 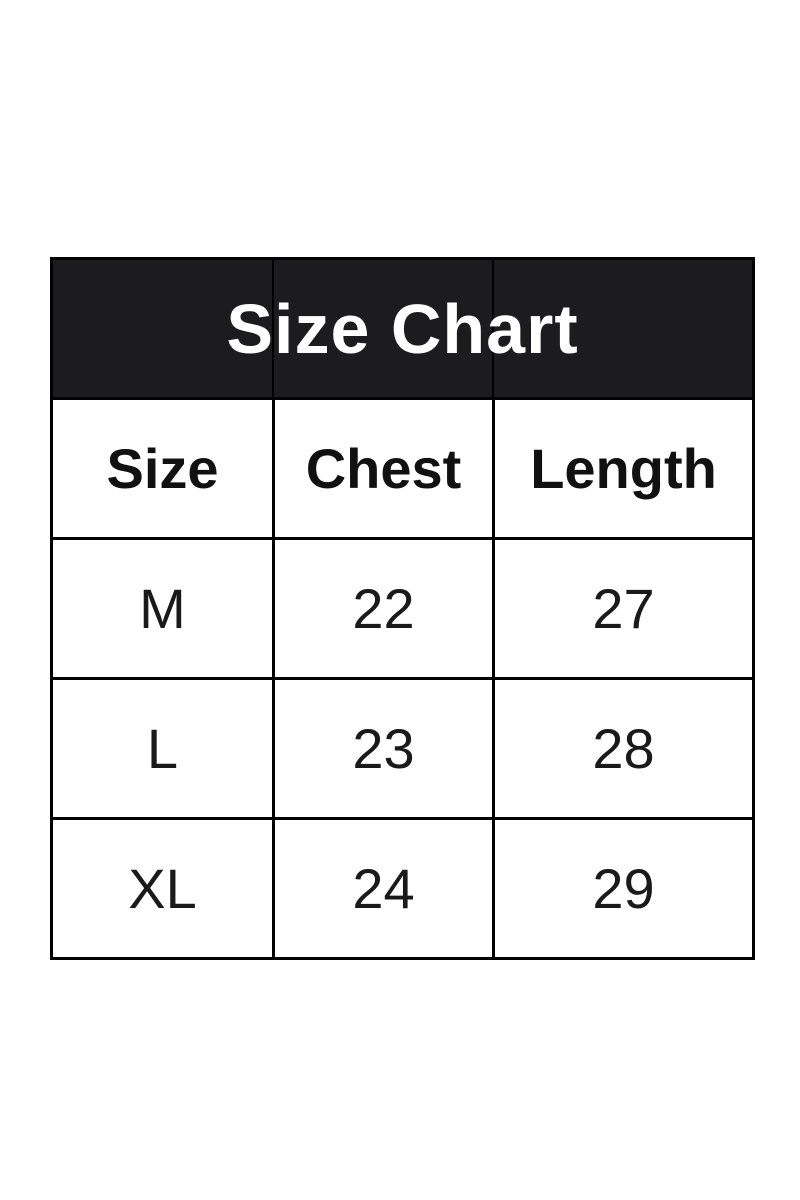 I want to click on cell-length-l: 28, so click(x=623, y=748).